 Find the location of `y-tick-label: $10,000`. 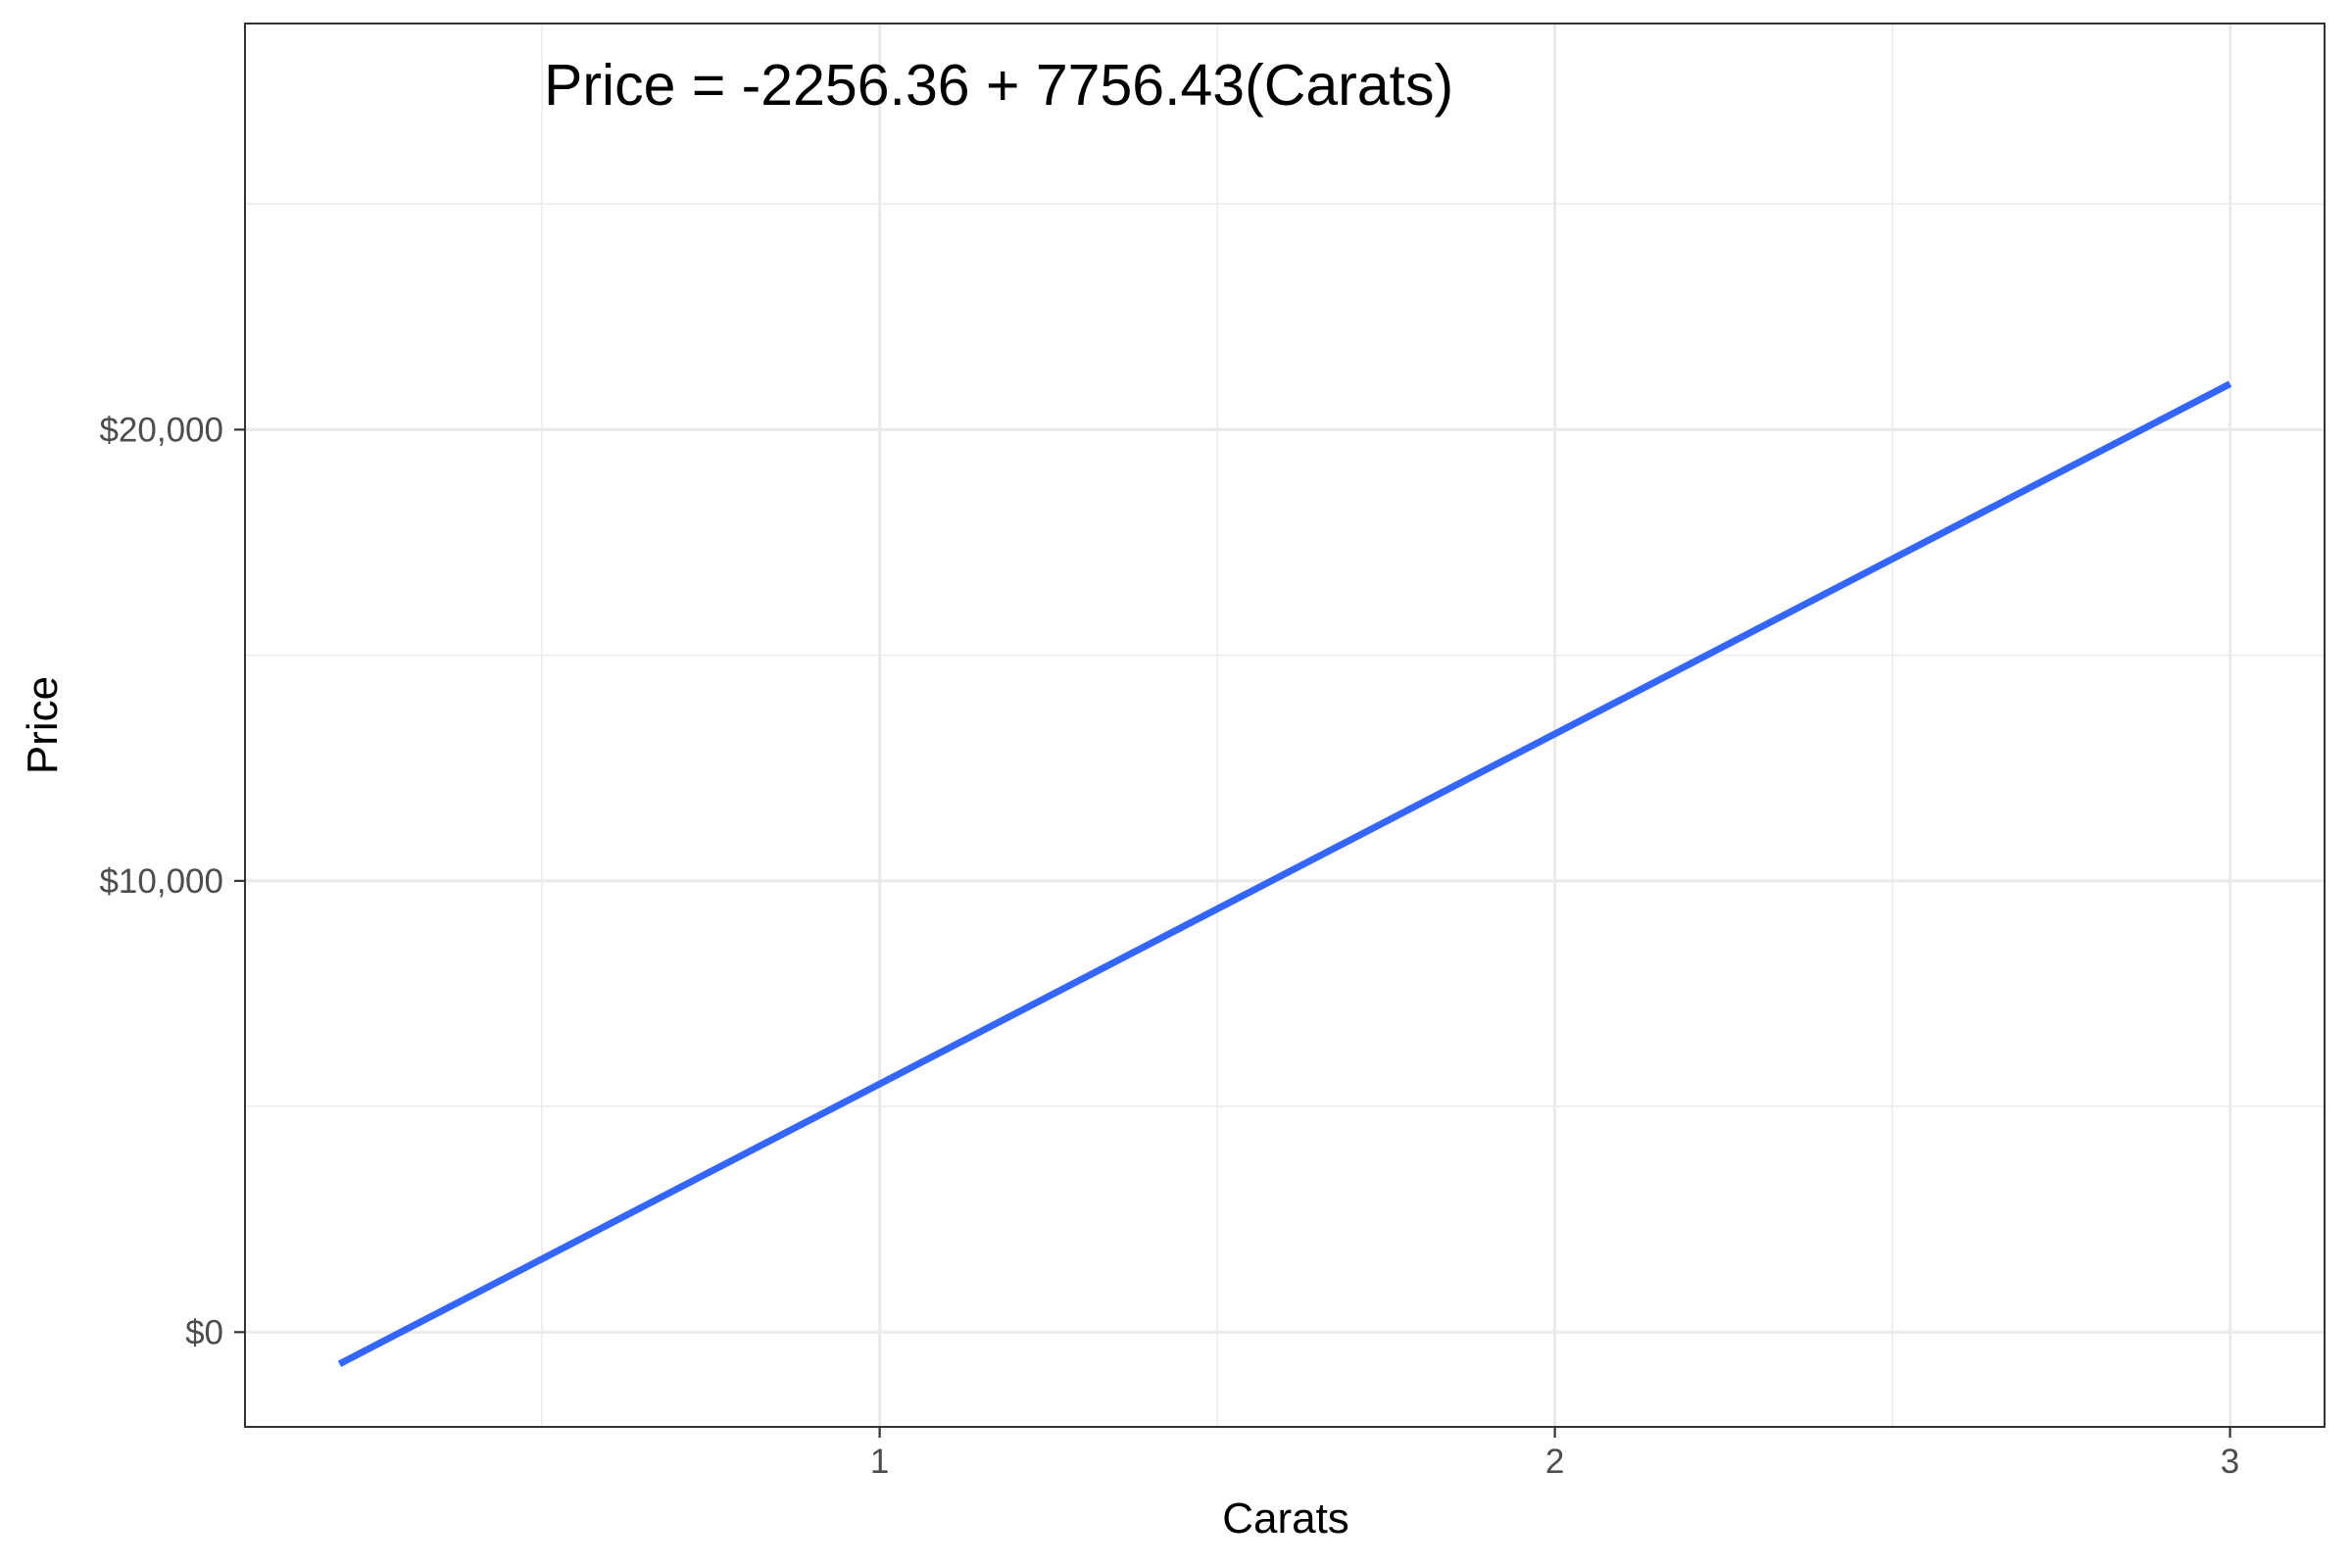

y-tick-label: $10,000 is located at coordinates (161, 881).